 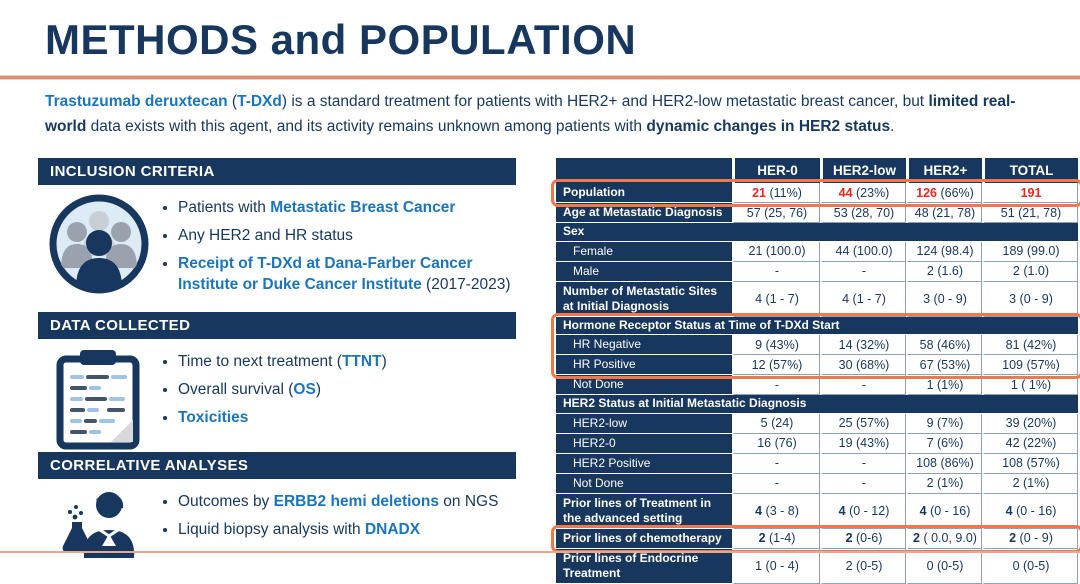 I want to click on cell-value: 124 (98.4), so click(x=944, y=251).